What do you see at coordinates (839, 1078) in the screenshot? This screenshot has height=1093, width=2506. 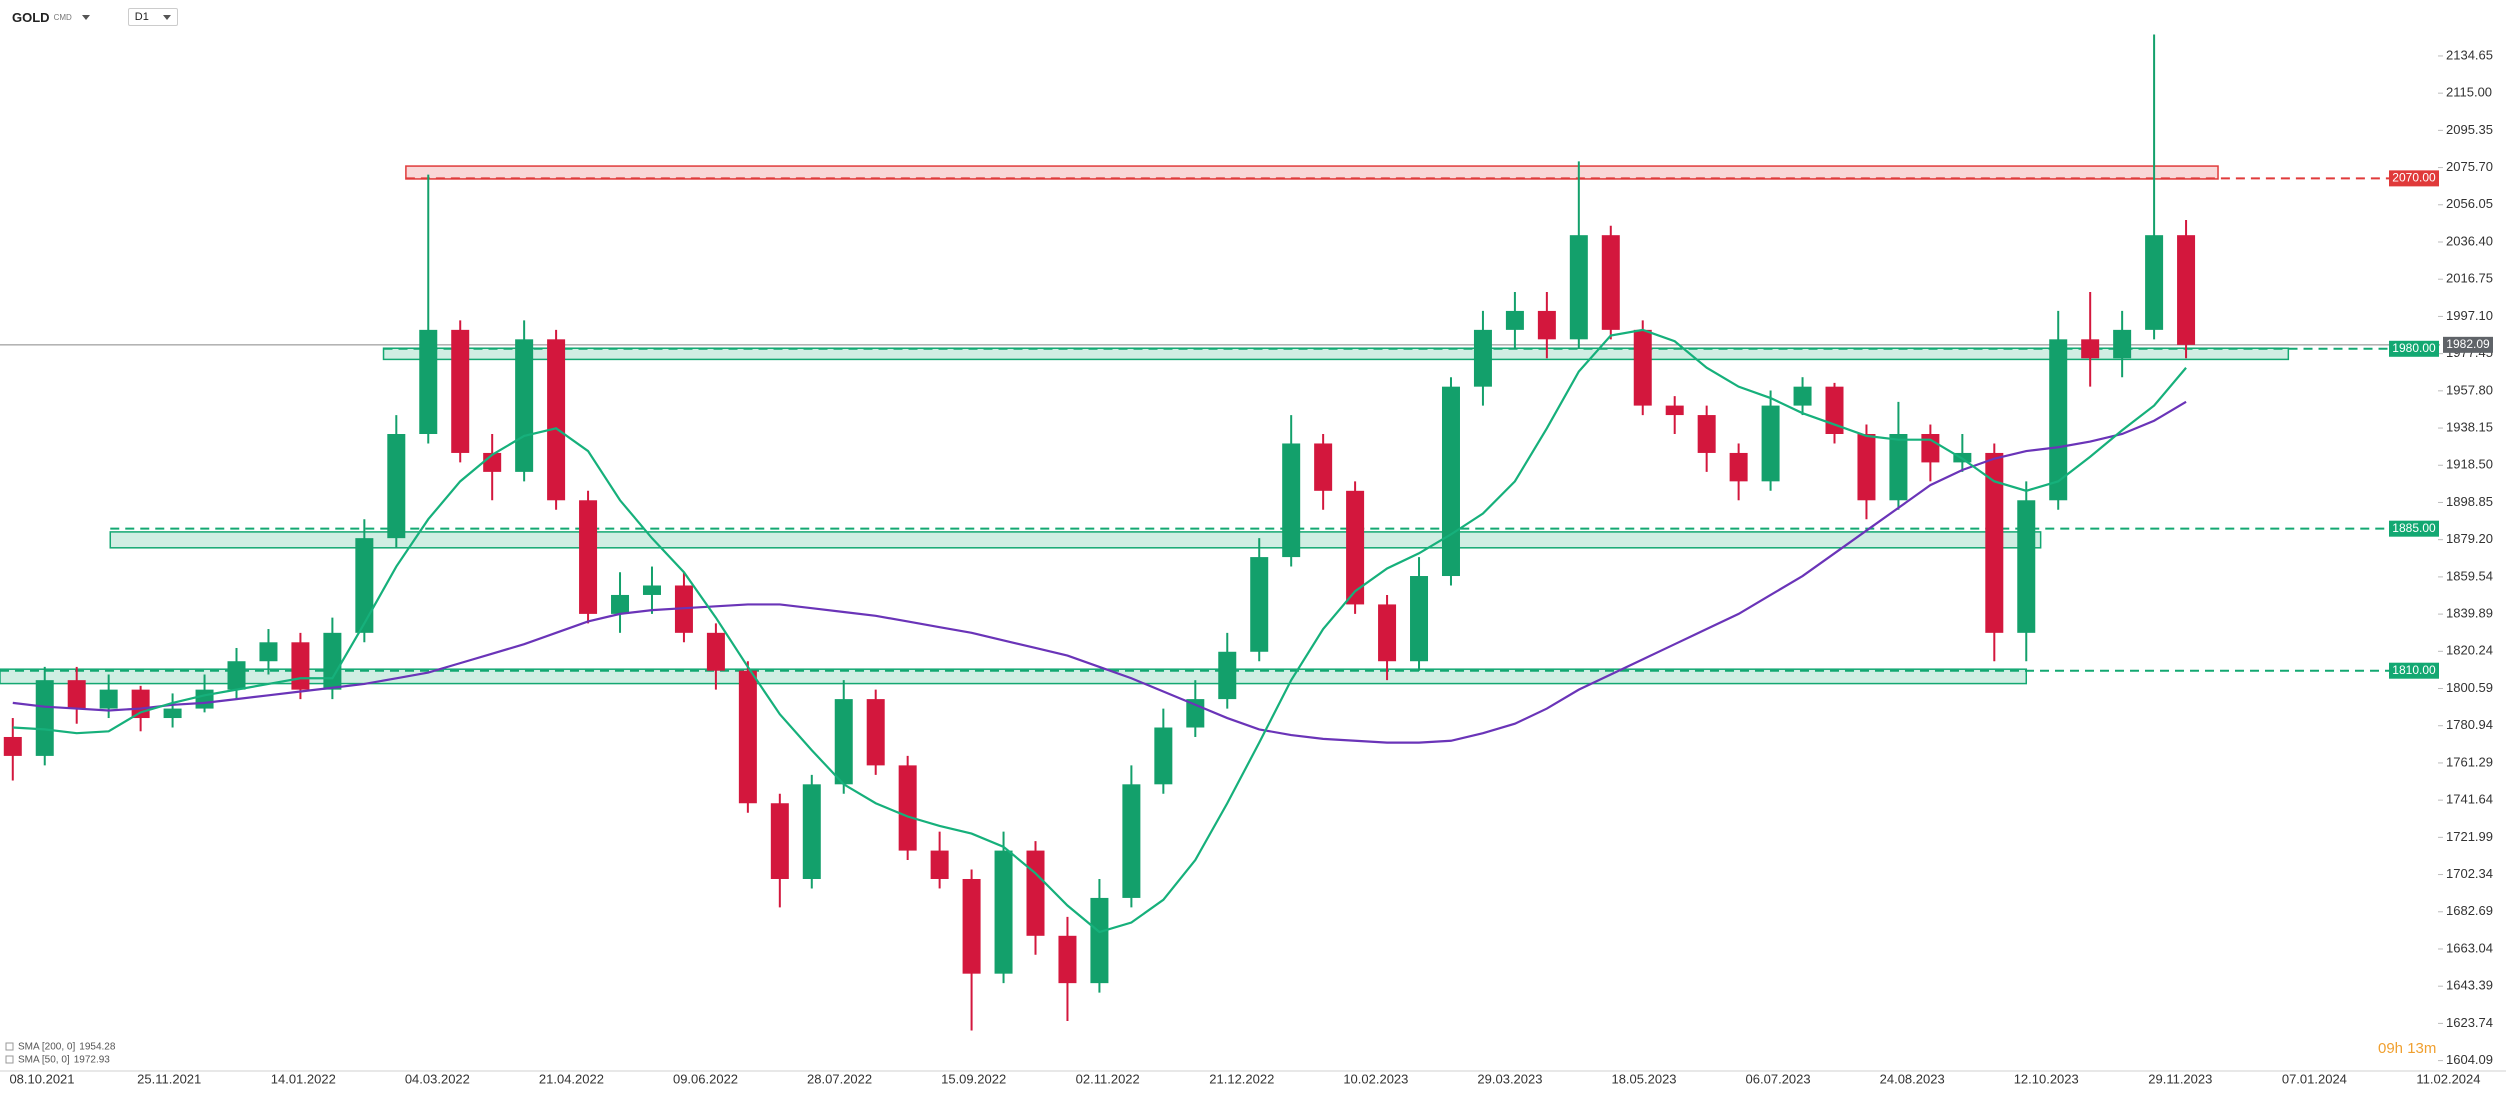 I see `x-tick-label: 28.07.2022` at bounding box center [839, 1078].